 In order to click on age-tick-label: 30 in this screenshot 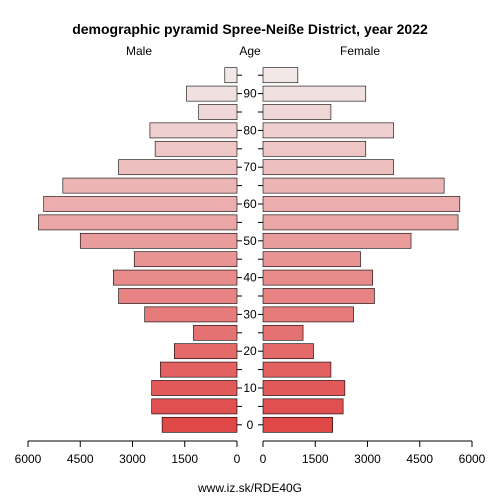, I will do `click(250, 314)`.